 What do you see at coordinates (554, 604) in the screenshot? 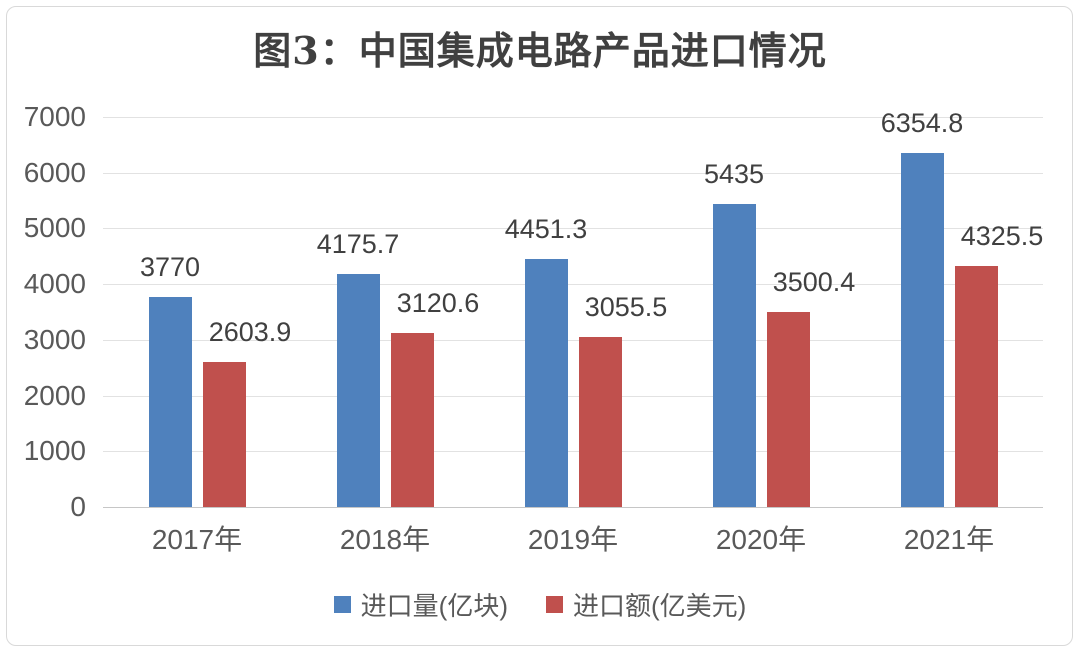
I see `legend-swatch-import-value` at bounding box center [554, 604].